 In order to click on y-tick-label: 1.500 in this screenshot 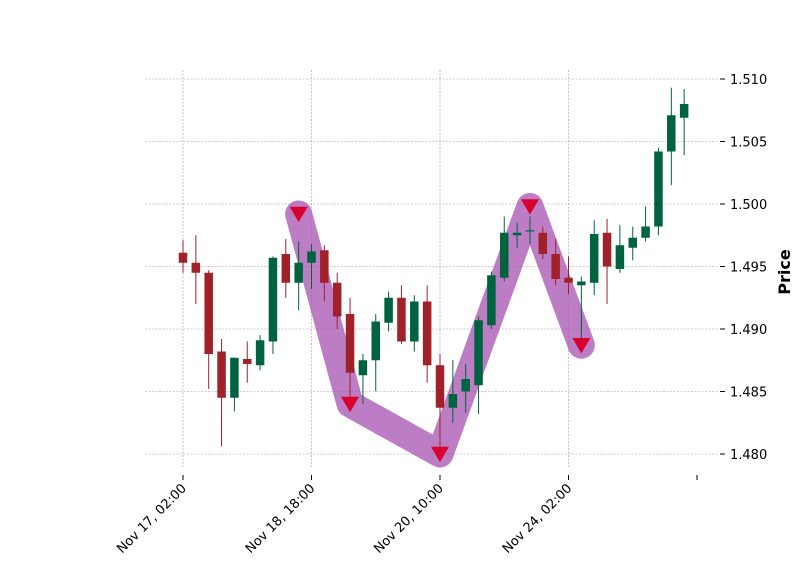, I will do `click(748, 205)`.